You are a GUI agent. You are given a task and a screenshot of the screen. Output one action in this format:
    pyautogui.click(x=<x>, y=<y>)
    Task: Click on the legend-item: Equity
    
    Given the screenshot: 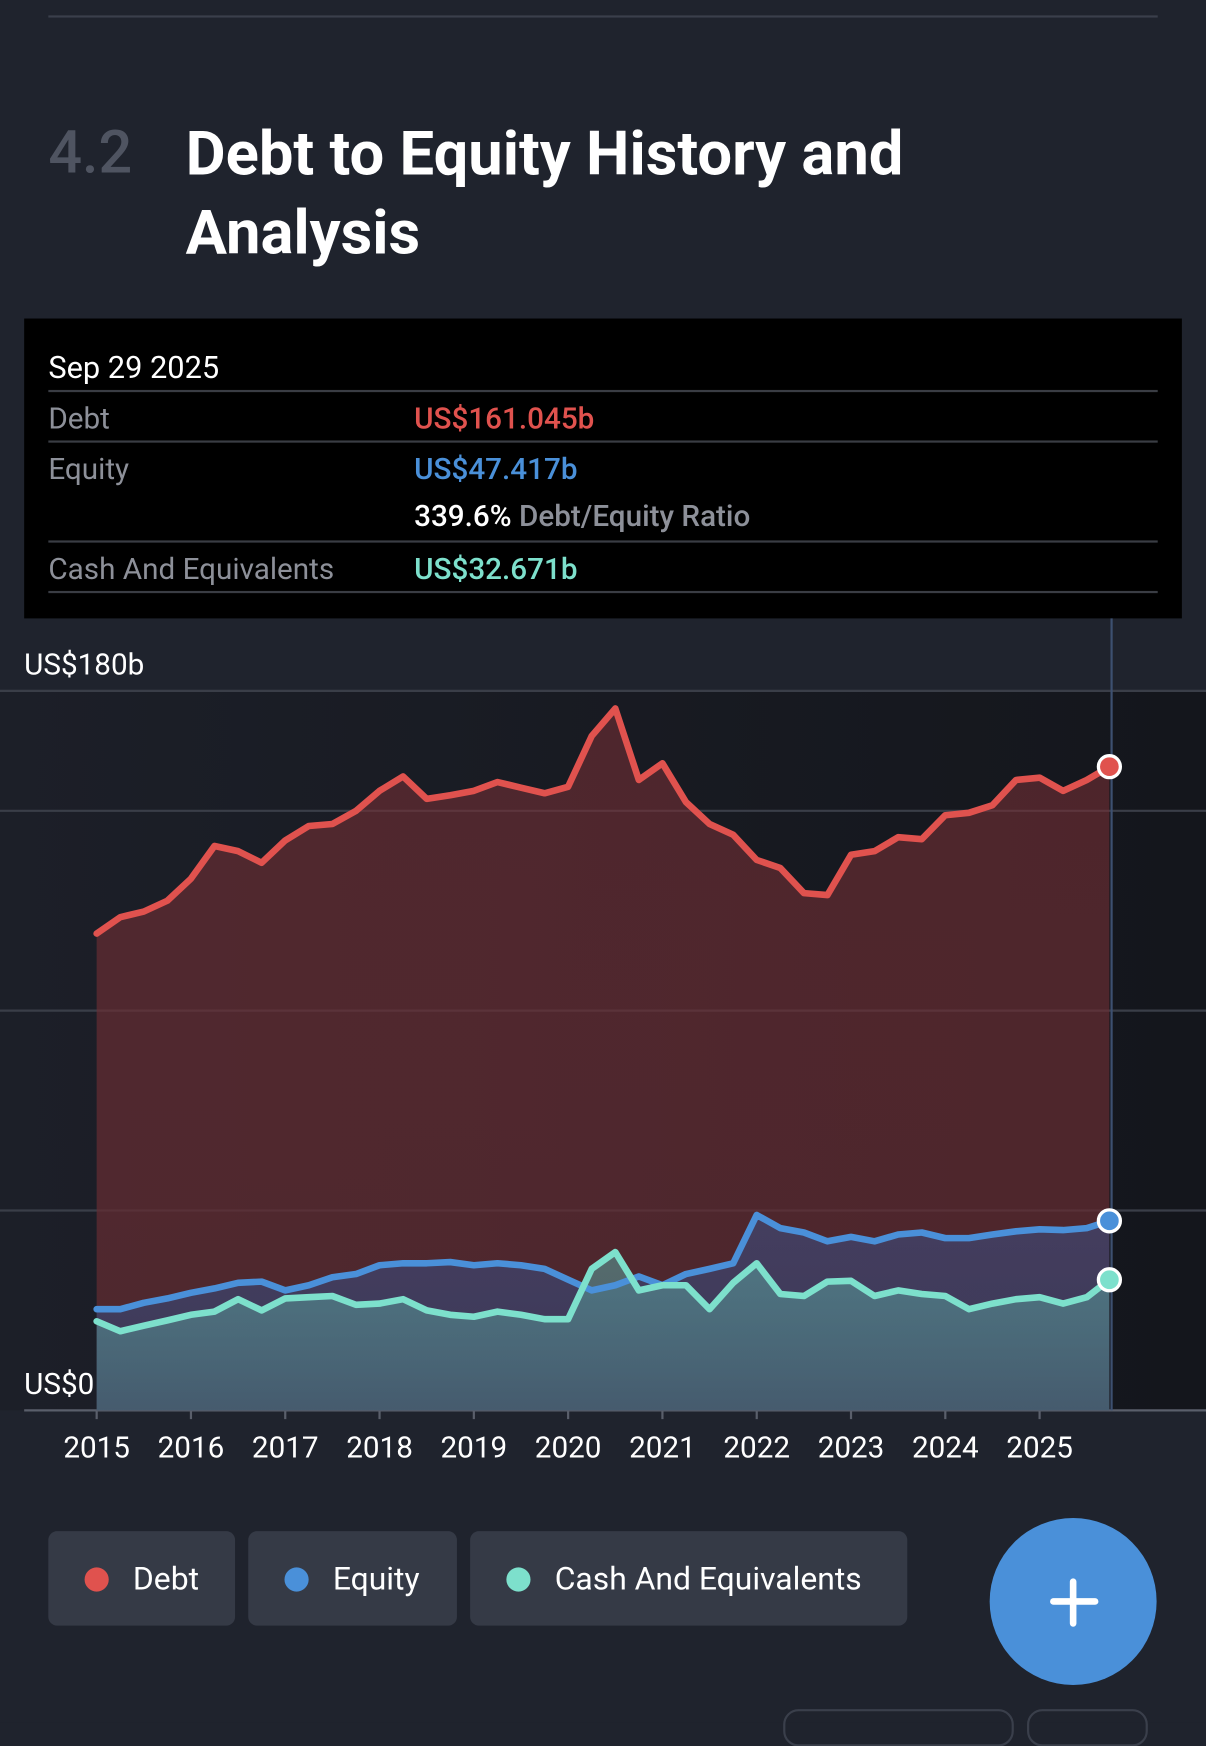 What is the action you would take?
    pyautogui.click(x=352, y=1578)
    